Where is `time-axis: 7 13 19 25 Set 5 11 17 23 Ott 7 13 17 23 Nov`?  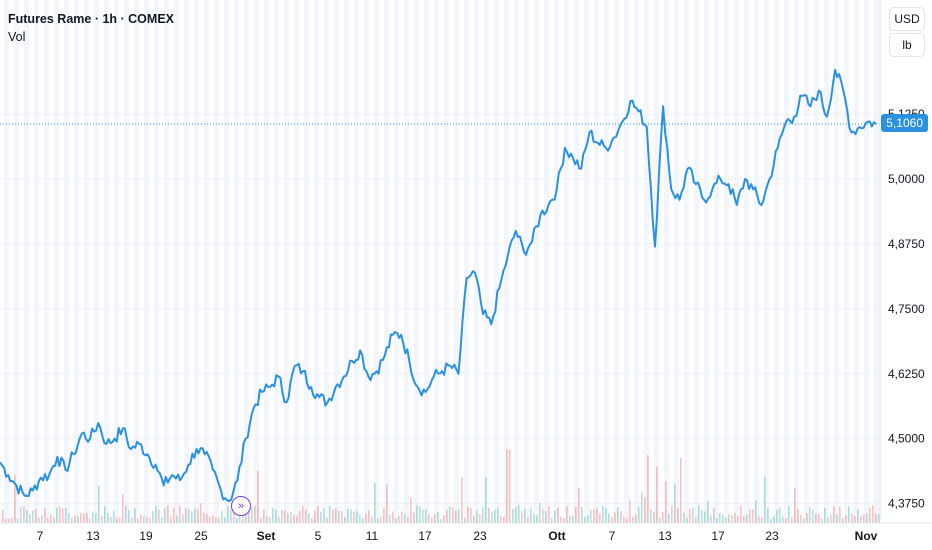
time-axis: 7 13 19 25 Set 5 11 17 23 Ott 7 13 17 23 Nov is located at coordinates (457, 536).